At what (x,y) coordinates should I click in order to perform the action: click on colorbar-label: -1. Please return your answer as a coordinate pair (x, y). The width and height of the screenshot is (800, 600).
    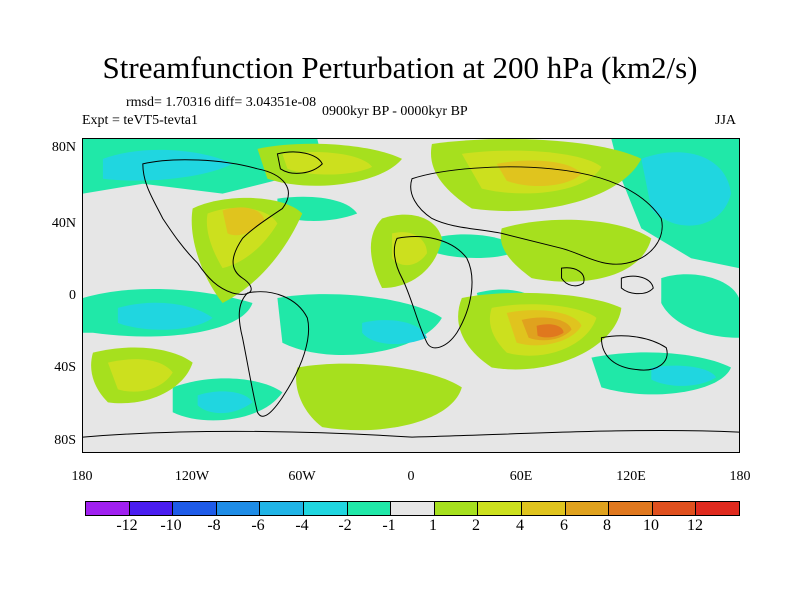
    Looking at the image, I should click on (389, 525).